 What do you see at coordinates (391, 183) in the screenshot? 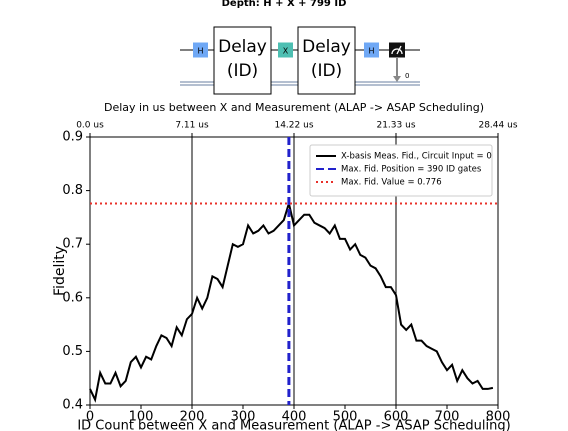
I see `legend-label: Max. Fid. Value = 0.776` at bounding box center [391, 183].